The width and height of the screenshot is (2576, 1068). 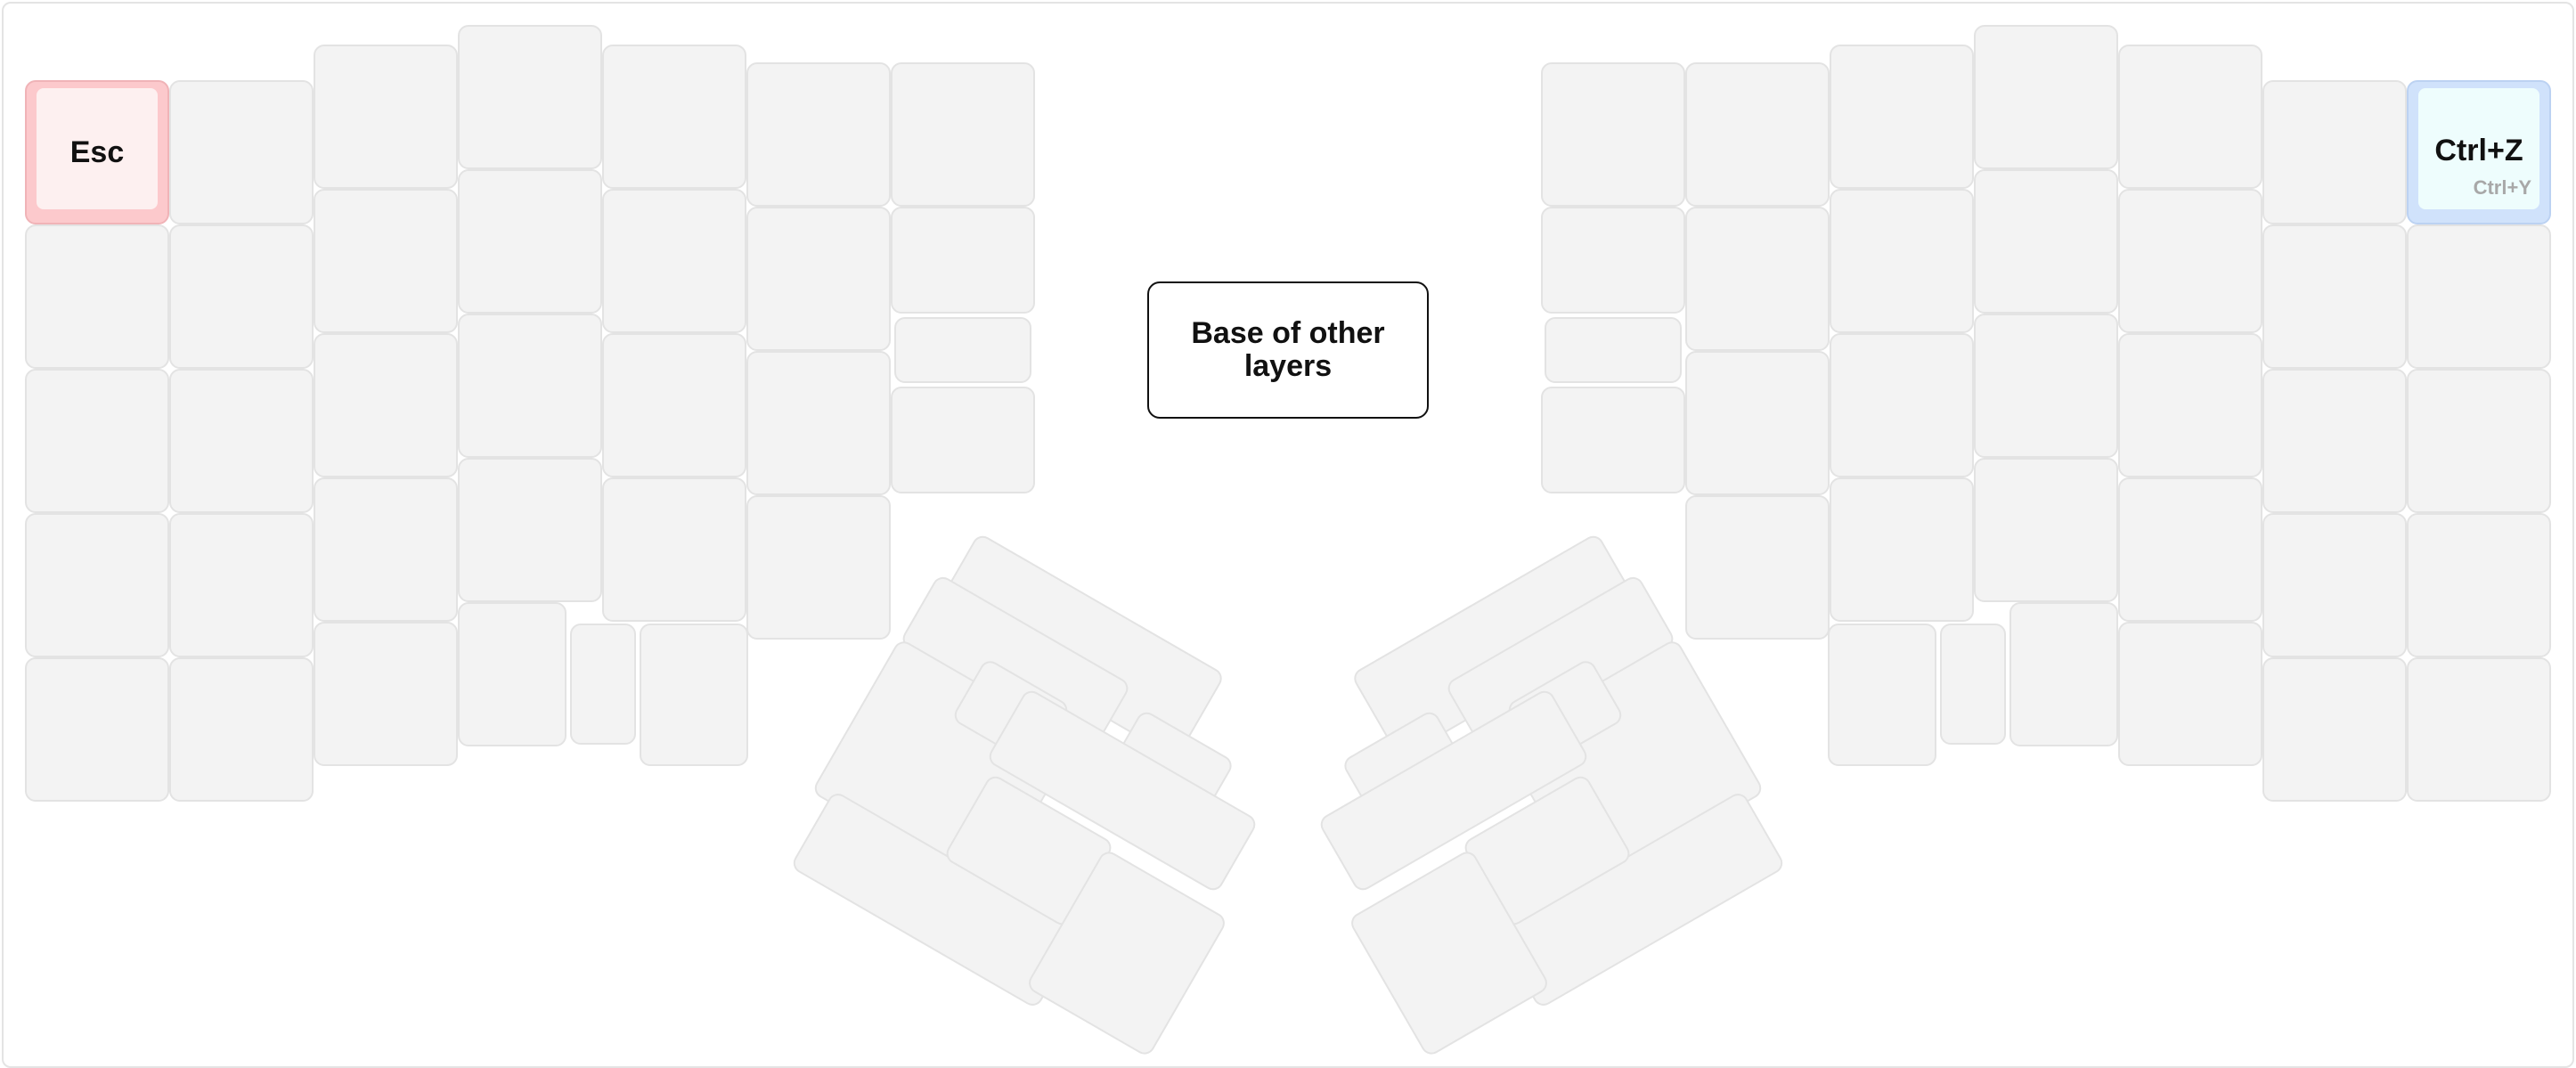 I want to click on undo-key-label: Ctrl+Z, so click(x=2478, y=150).